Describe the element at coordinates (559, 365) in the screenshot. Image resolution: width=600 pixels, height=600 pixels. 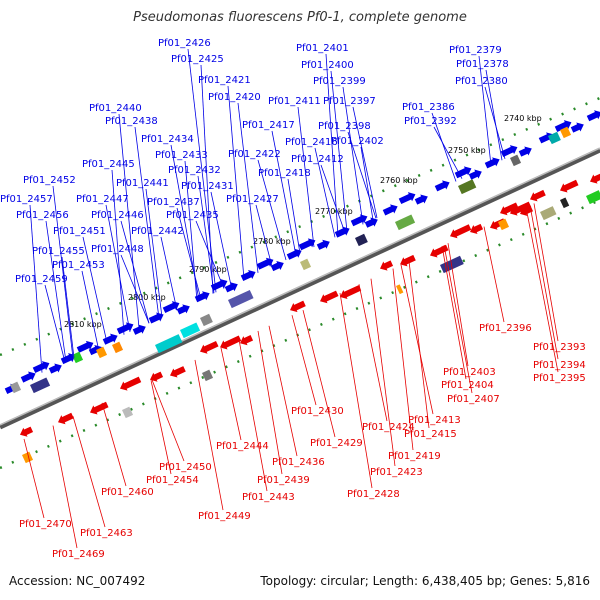
I see `reverse-gene-label: Pf01_2394` at that location.